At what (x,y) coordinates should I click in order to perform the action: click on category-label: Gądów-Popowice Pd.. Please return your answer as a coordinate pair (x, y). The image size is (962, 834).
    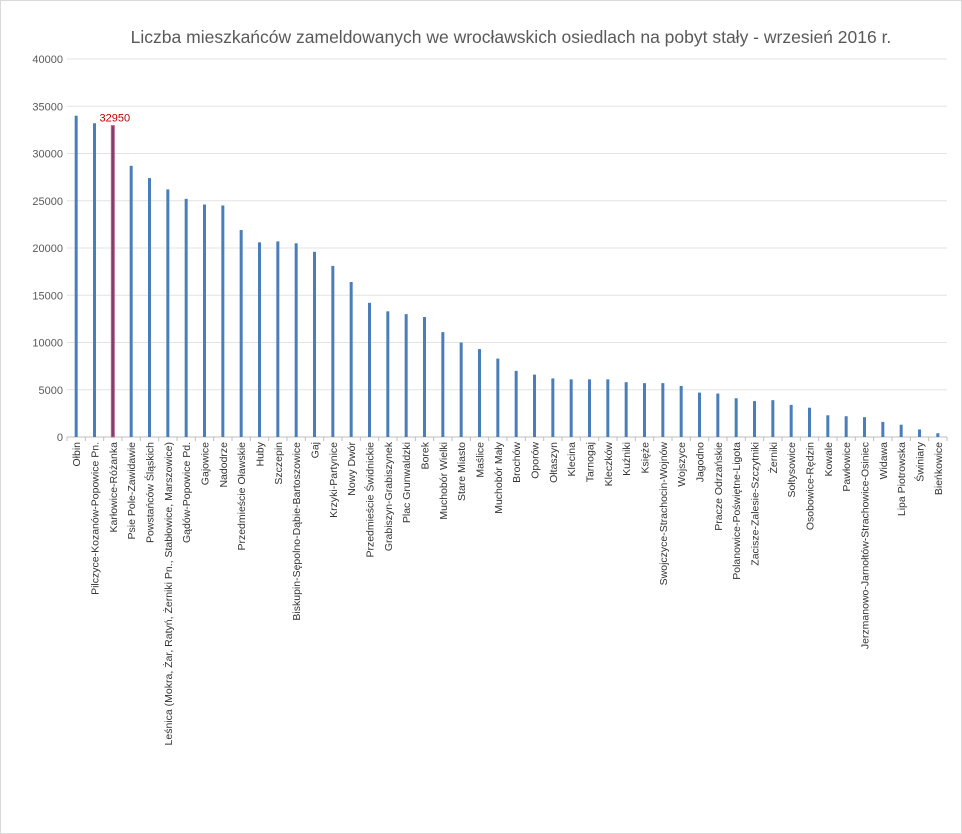
    Looking at the image, I should click on (187, 492).